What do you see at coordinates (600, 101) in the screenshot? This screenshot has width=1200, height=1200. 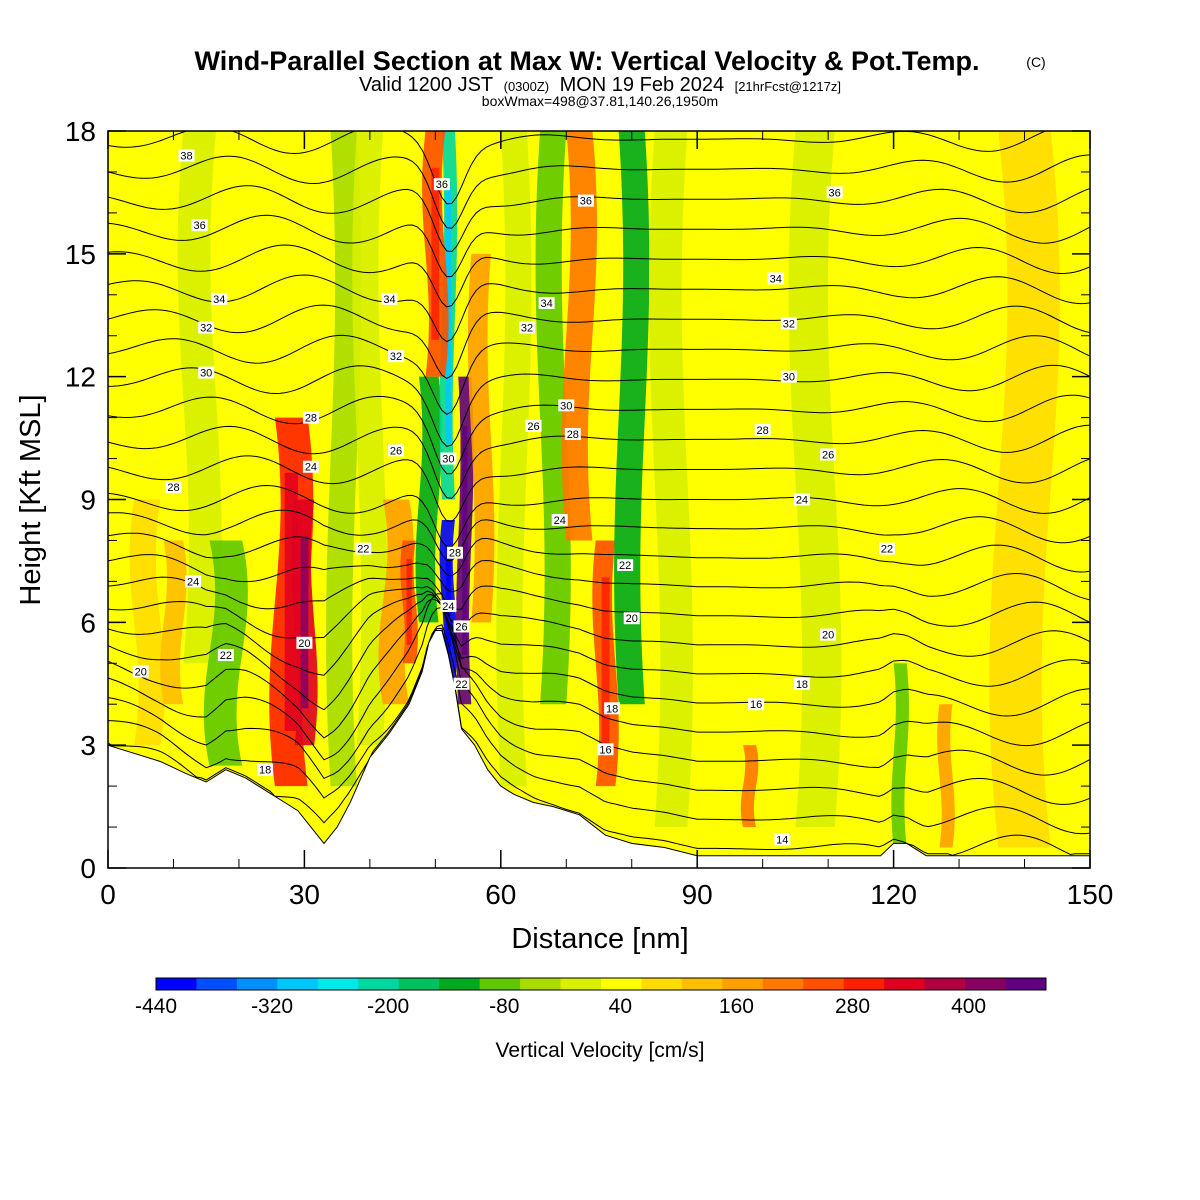 I see `chart-subtitle-line3: boxWmax=498@37.81,140.26,1950m` at bounding box center [600, 101].